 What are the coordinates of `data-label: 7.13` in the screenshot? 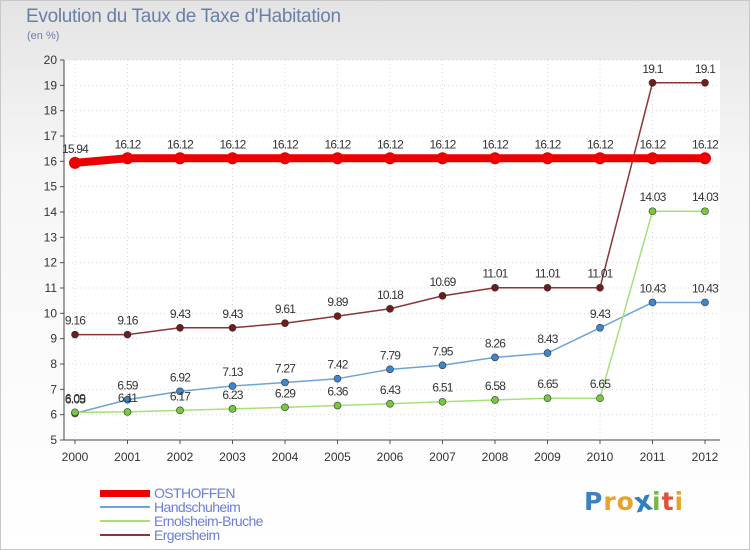 It's located at (232, 372).